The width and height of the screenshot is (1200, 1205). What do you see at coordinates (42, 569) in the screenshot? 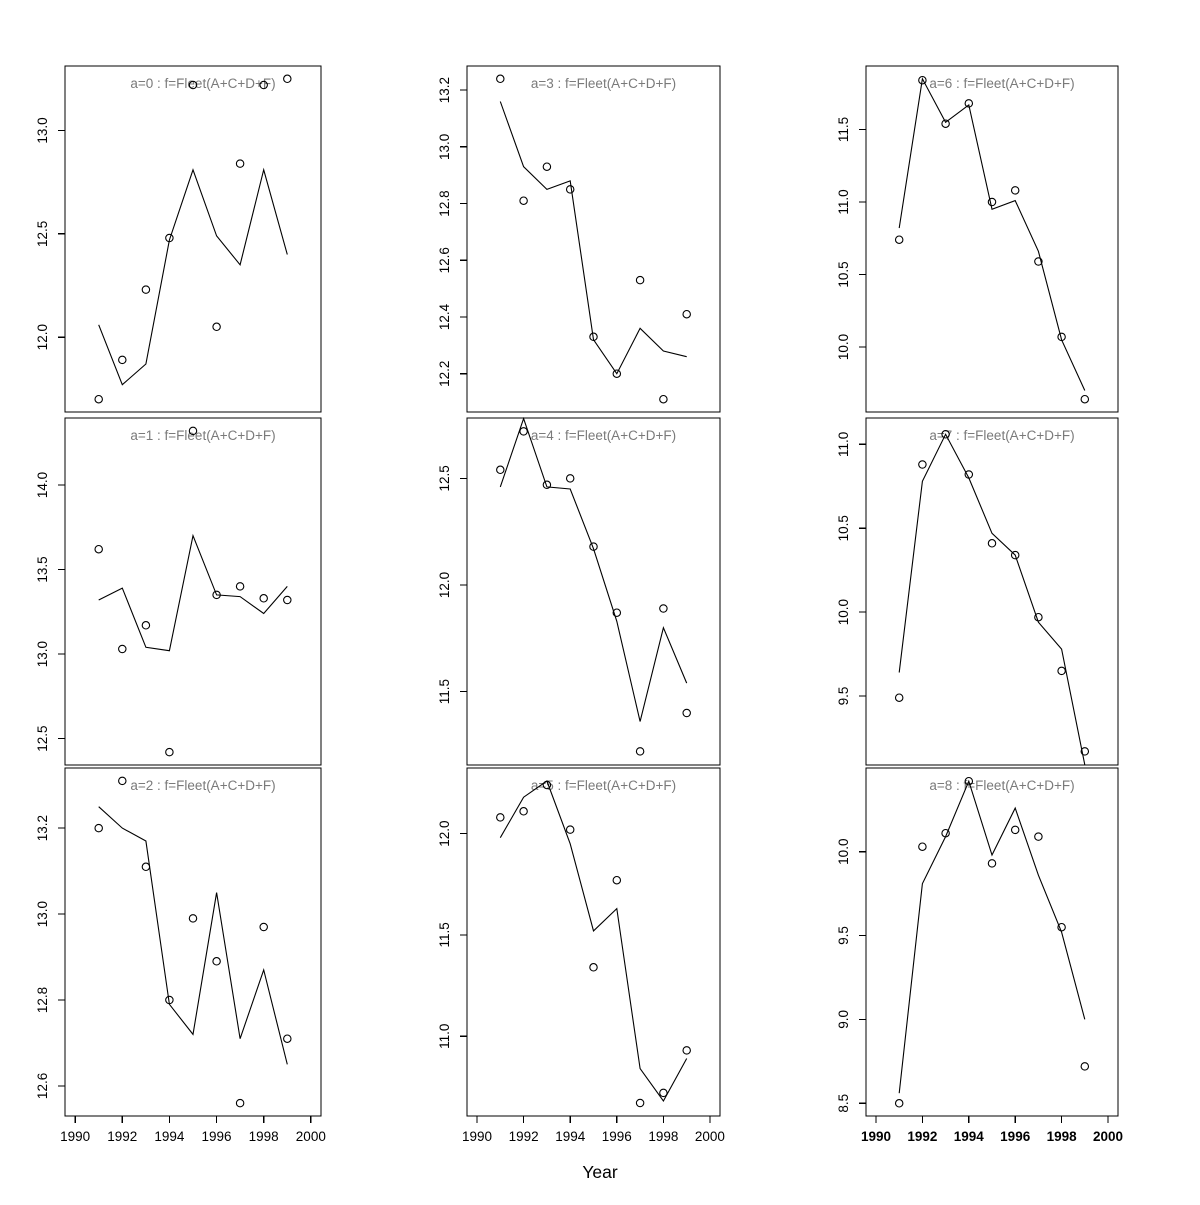
I see `y-tick-label: 13.5` at bounding box center [42, 569].